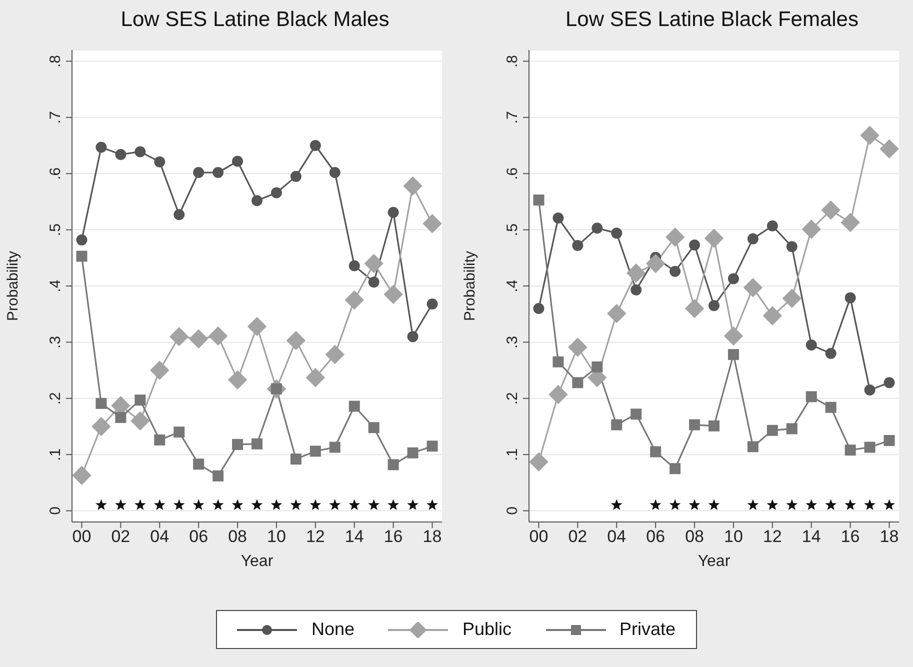 The width and height of the screenshot is (913, 667). I want to click on x-tick-label: 10, so click(733, 536).